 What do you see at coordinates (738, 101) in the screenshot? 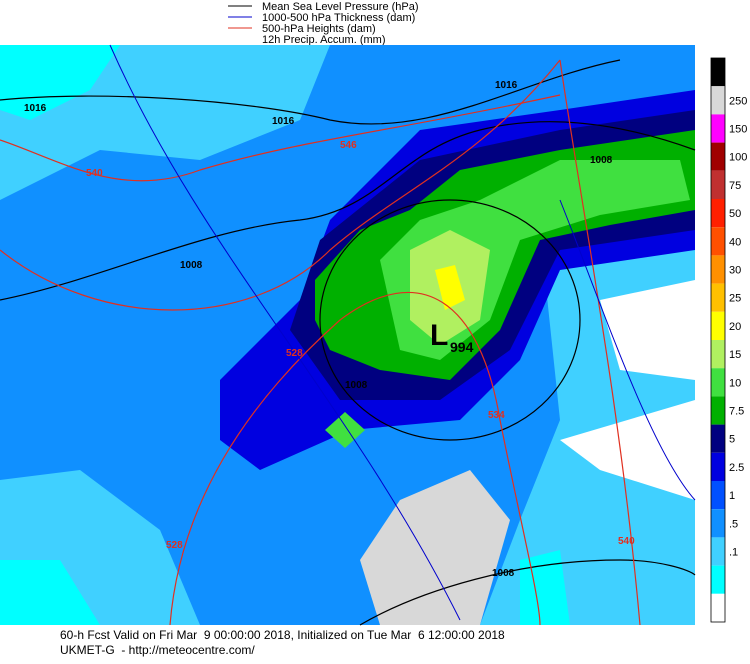
I see `colorbar-label: 250` at bounding box center [738, 101].